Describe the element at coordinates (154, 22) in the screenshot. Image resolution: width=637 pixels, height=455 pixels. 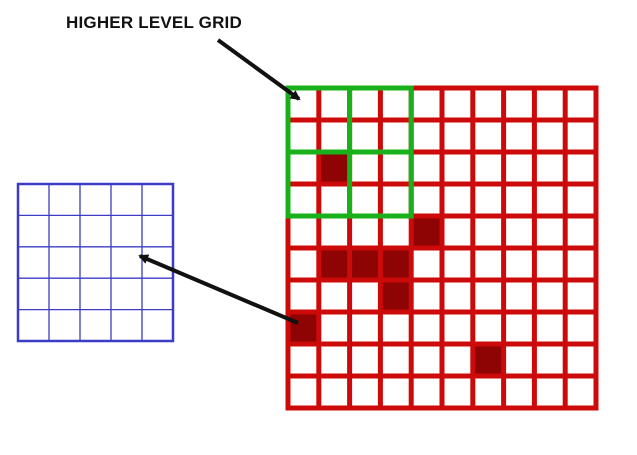
I see `higher-level-grid-label: HIGHER LEVEL GRID` at that location.